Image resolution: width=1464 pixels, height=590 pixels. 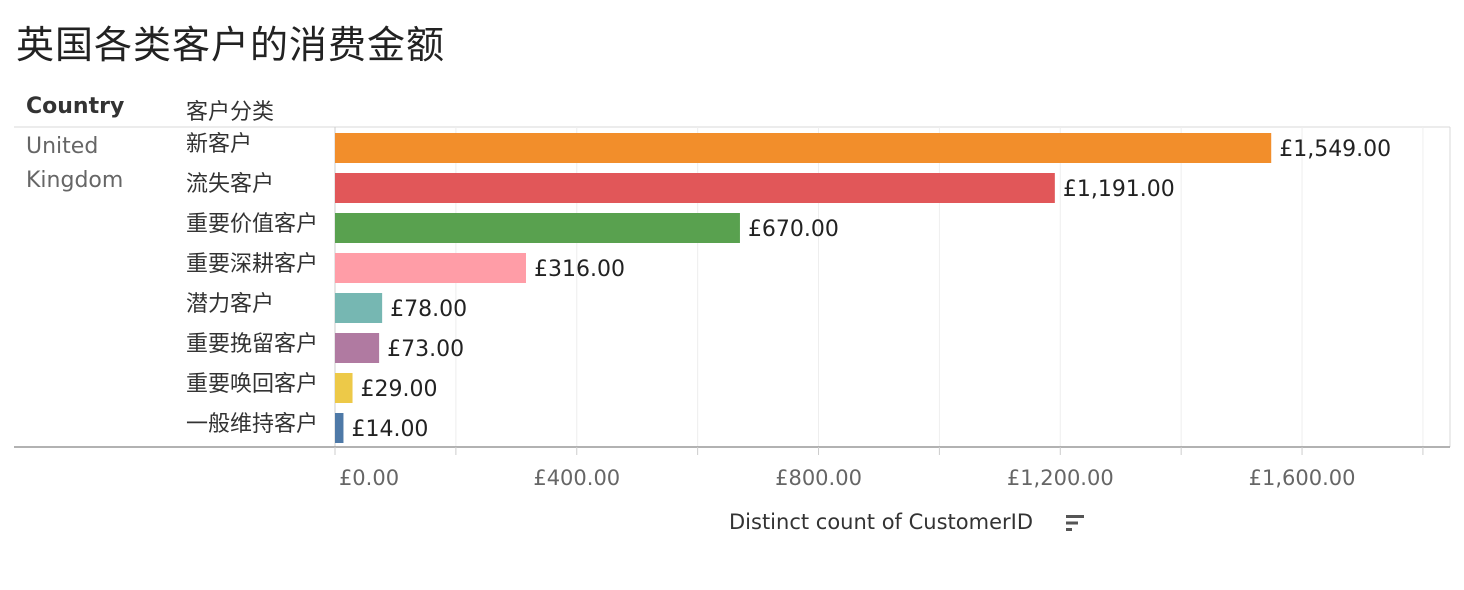 I want to click on bar-data-label: £73.00, so click(x=425, y=349).